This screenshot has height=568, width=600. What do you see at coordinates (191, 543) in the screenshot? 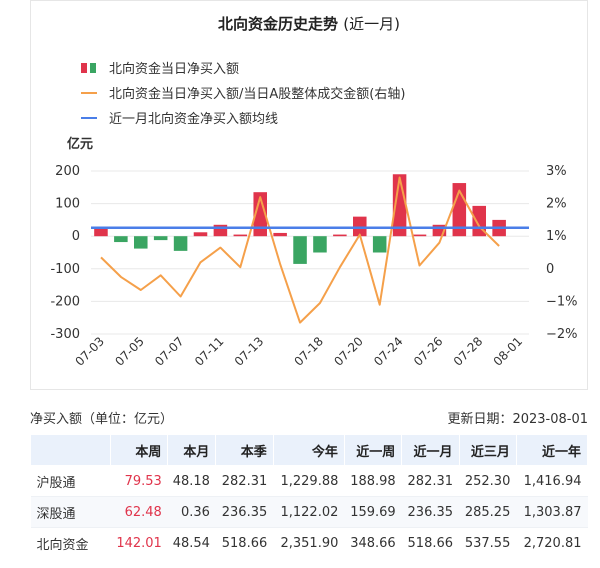
I see `table-cell: 48.54` at bounding box center [191, 543].